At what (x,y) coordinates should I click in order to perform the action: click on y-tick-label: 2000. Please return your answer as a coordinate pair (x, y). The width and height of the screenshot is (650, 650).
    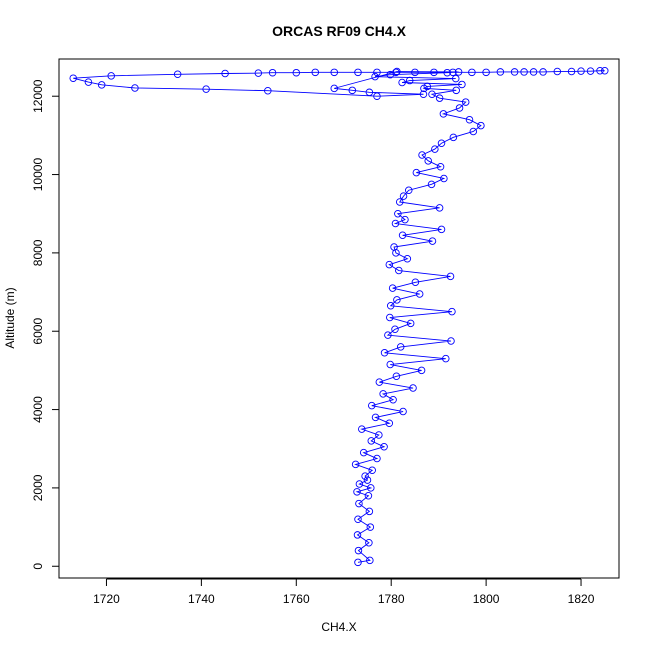
    Looking at the image, I should click on (38, 487).